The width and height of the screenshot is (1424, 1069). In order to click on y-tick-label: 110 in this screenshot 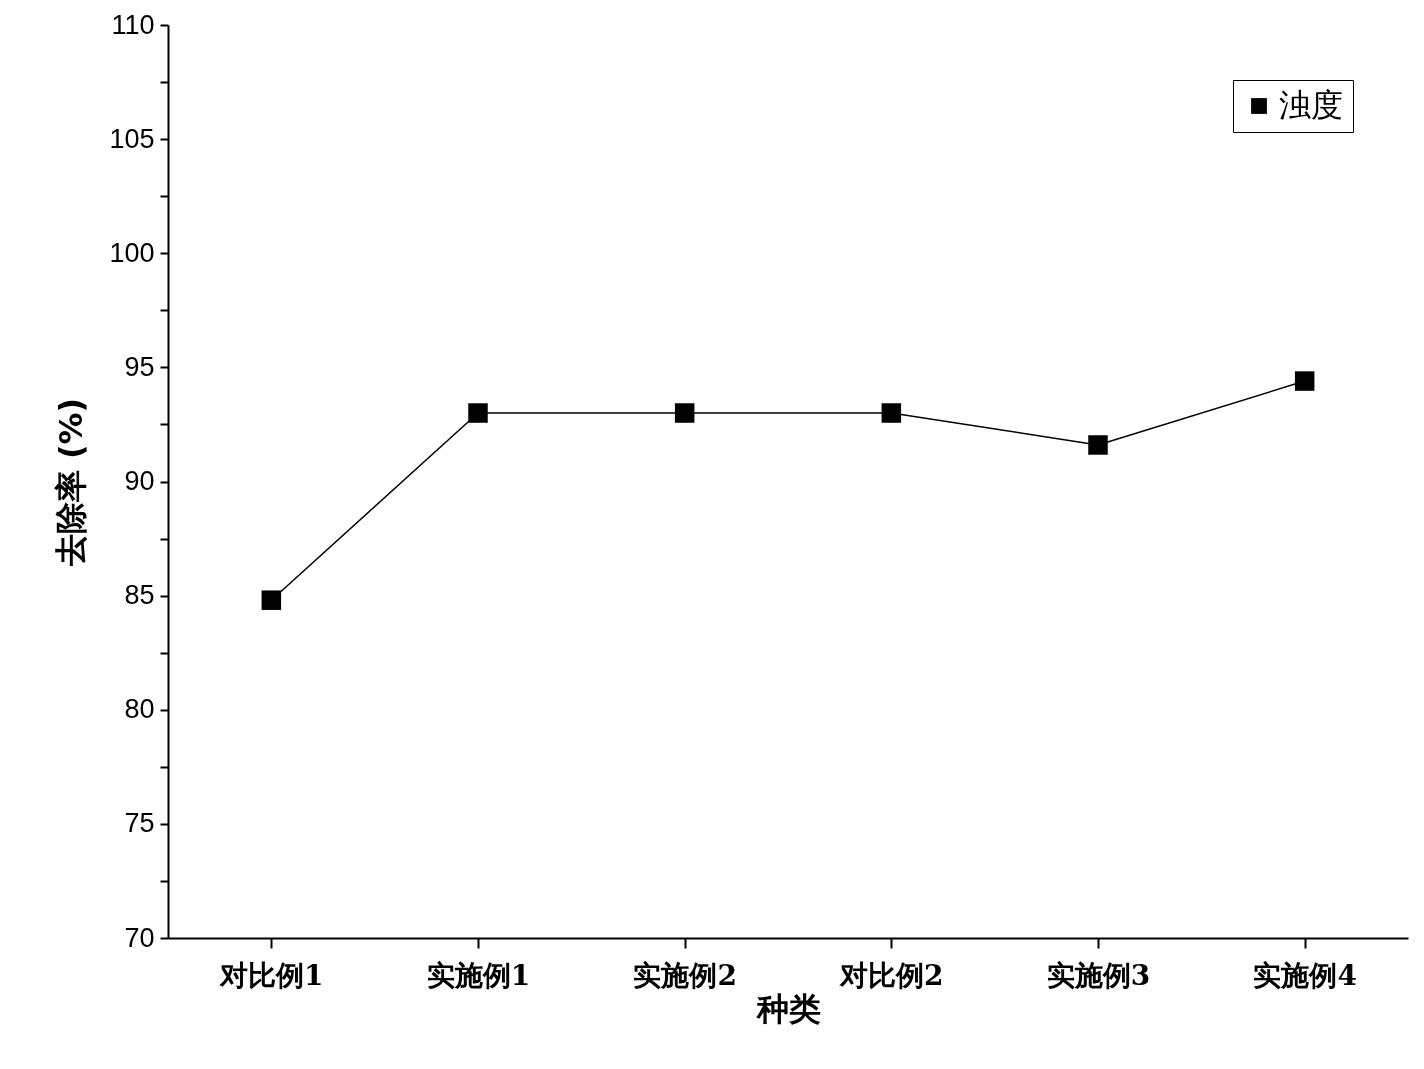, I will do `click(133, 24)`.